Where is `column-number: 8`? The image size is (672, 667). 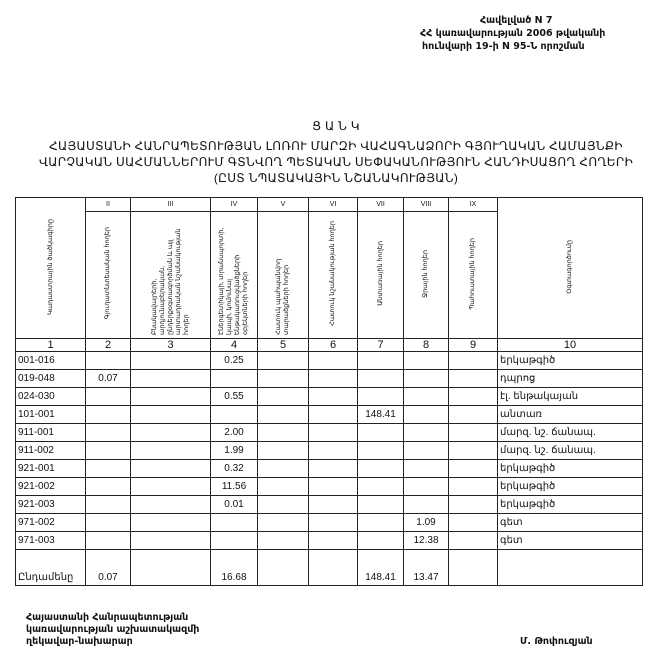
column-number: 8 is located at coordinates (426, 345).